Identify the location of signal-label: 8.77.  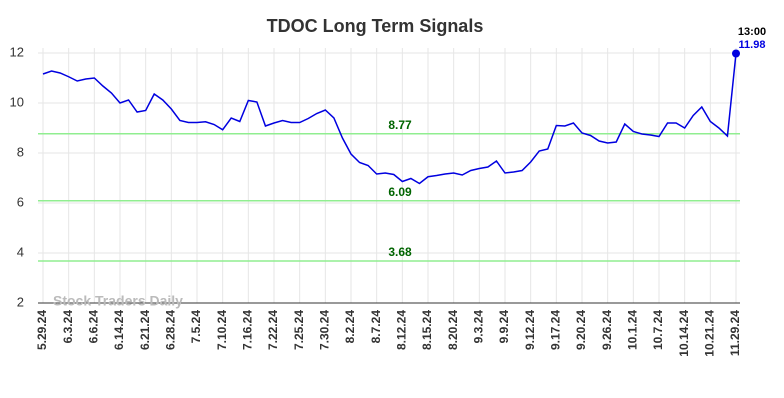
(400, 125).